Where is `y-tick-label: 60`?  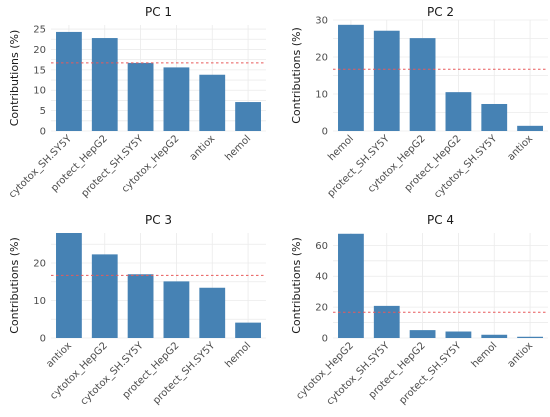 y-tick-label: 60 is located at coordinates (321, 246).